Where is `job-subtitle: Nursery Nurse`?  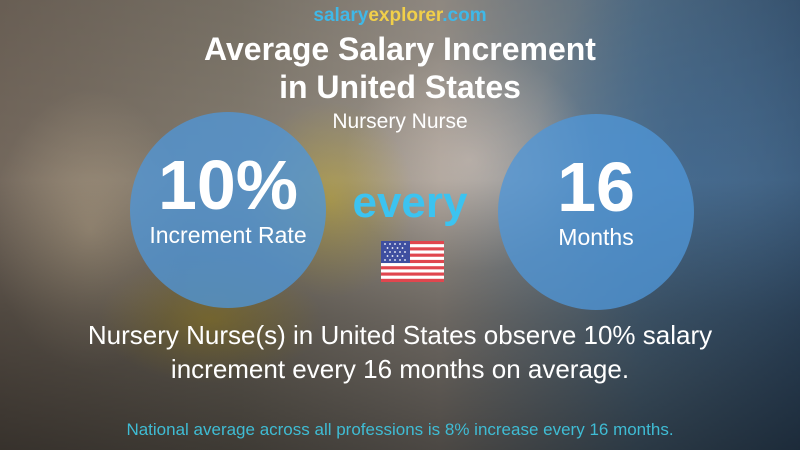
job-subtitle: Nursery Nurse is located at coordinates (400, 121).